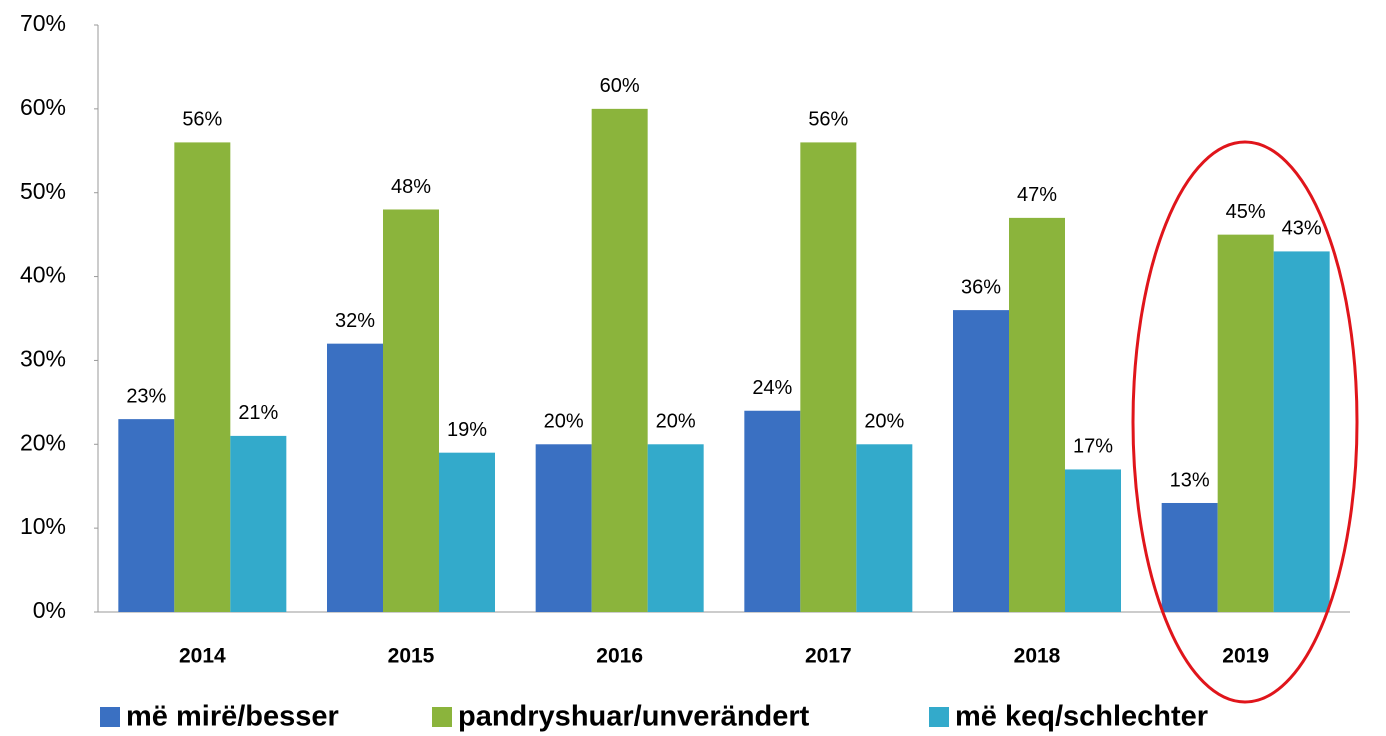  I want to click on x-tick-label: 2014, so click(202, 656).